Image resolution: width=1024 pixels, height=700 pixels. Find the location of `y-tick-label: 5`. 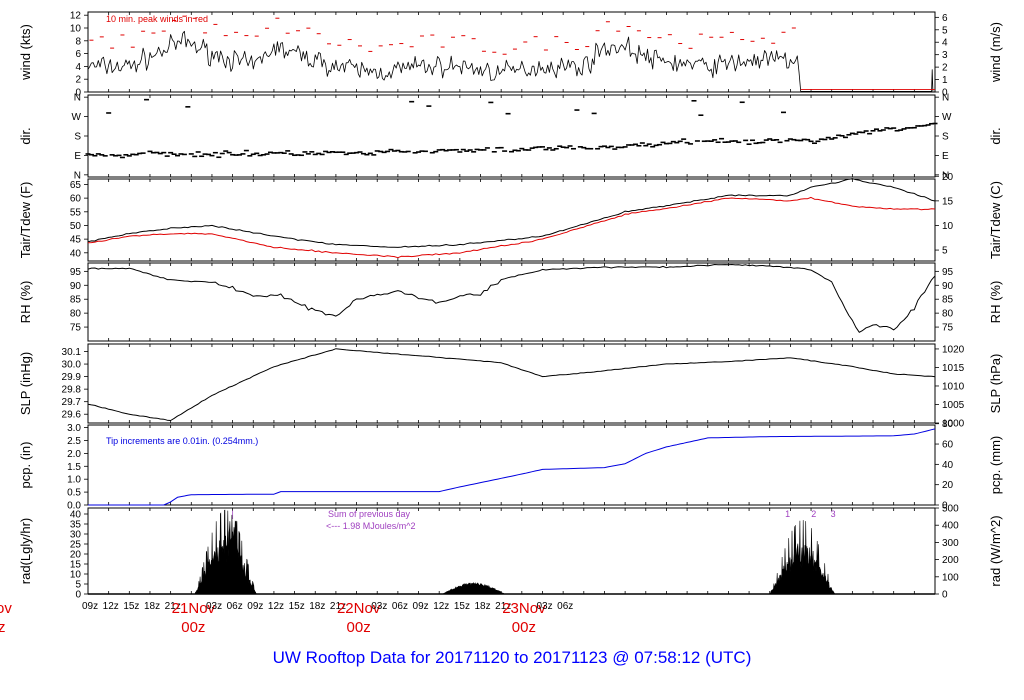

y-tick-label: 5 is located at coordinates (78, 585).